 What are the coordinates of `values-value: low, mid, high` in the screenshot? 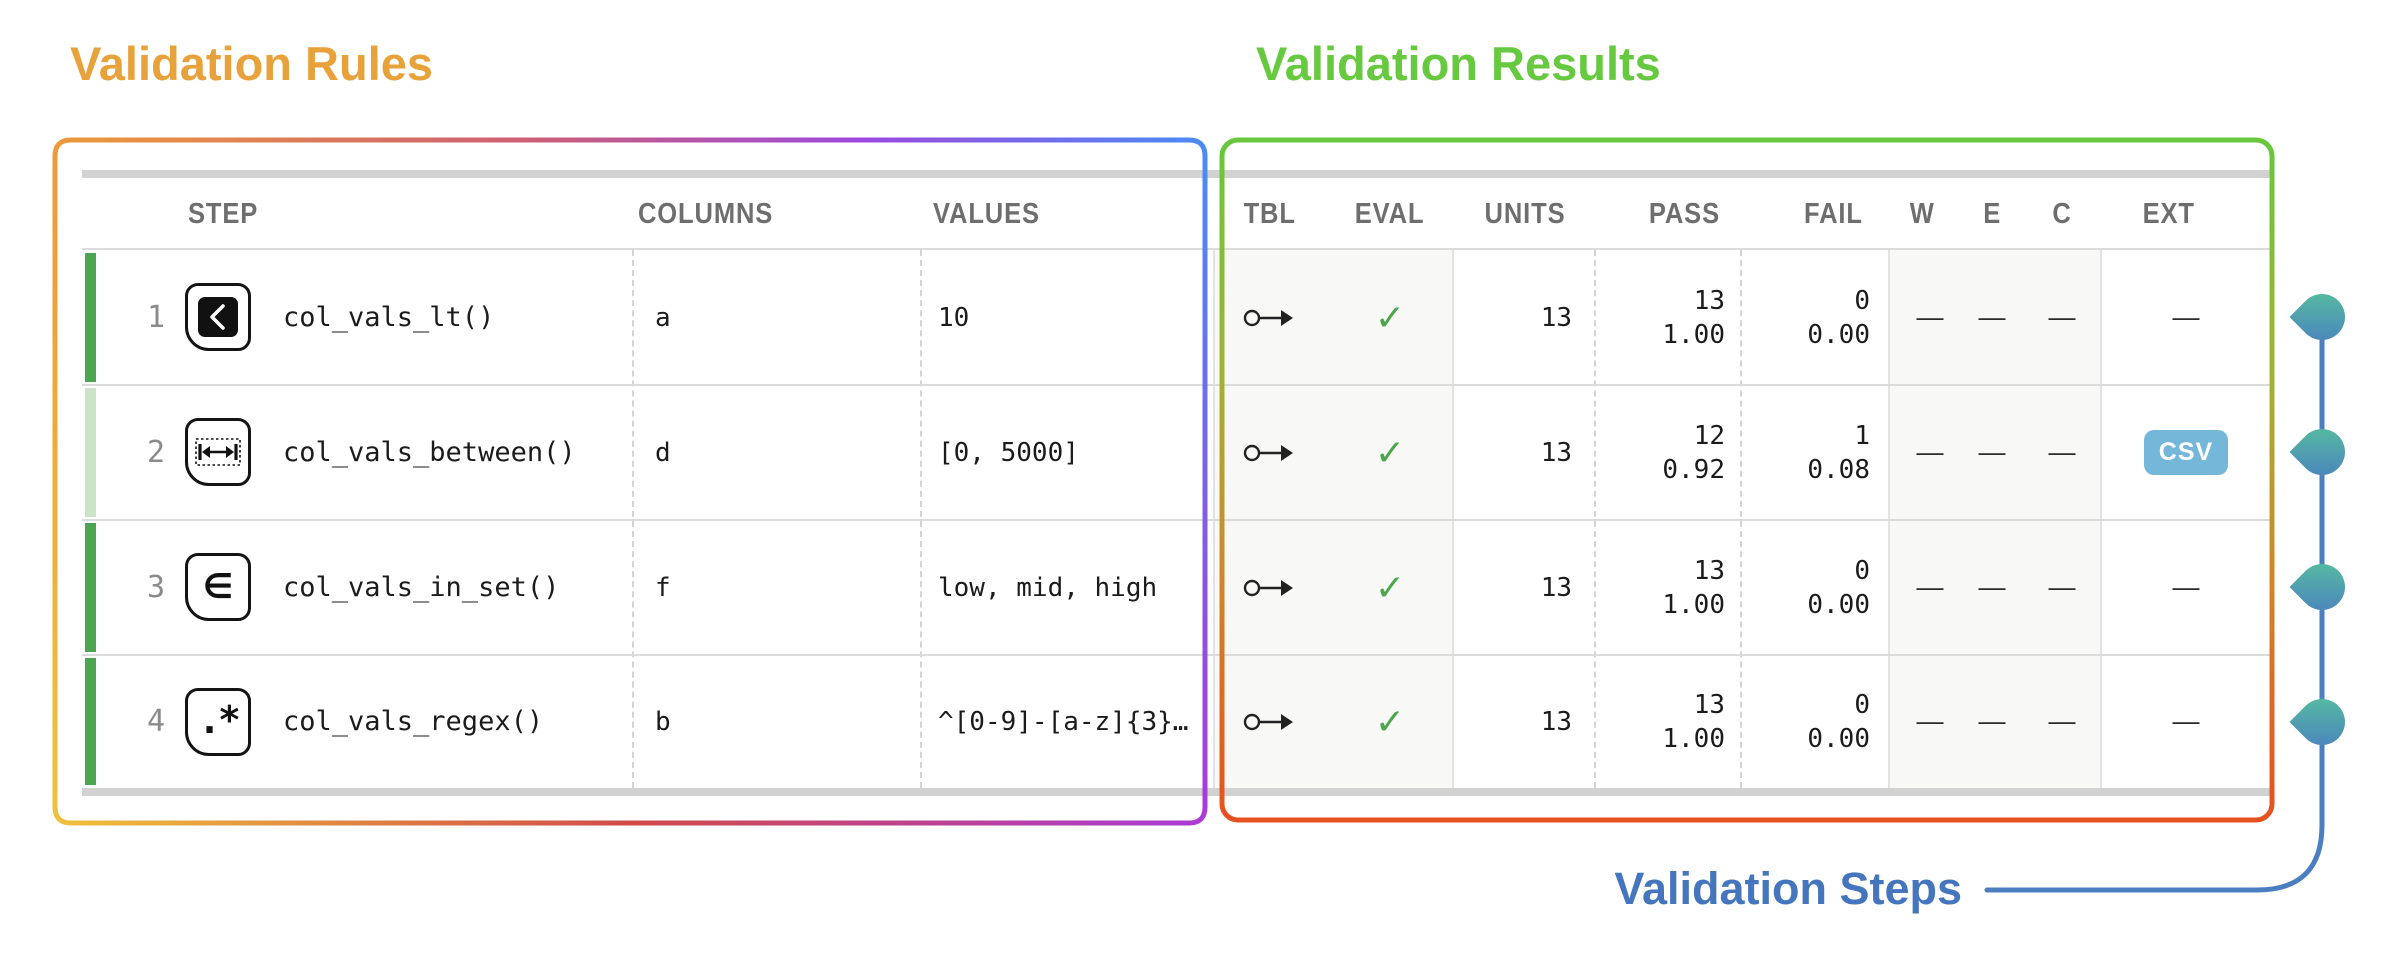 It's located at (1048, 587).